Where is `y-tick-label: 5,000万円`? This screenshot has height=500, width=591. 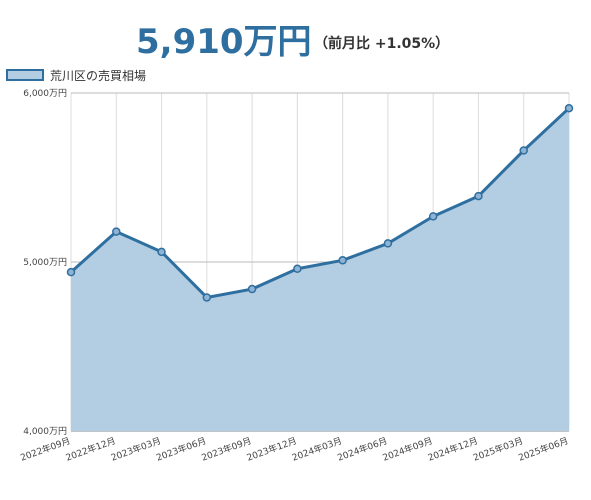
y-tick-label: 5,000万円 is located at coordinates (45, 262).